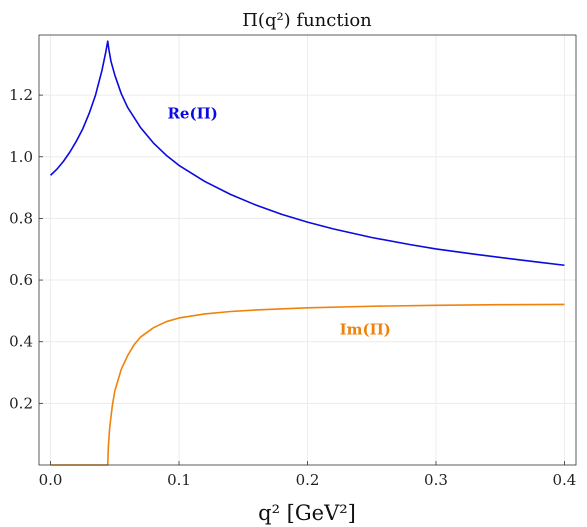 The width and height of the screenshot is (587, 527). What do you see at coordinates (21, 403) in the screenshot?
I see `y-tick-label: 0.2` at bounding box center [21, 403].